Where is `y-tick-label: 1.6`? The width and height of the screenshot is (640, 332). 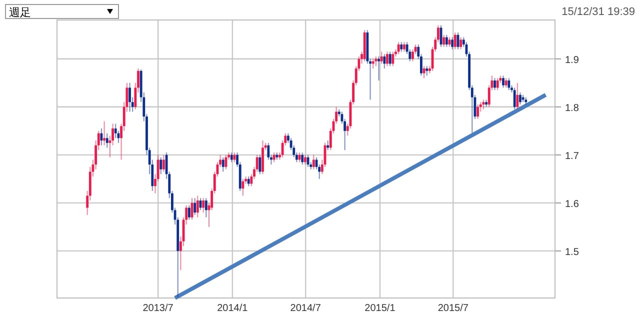 y-tick-label: 1.6 is located at coordinates (572, 204).